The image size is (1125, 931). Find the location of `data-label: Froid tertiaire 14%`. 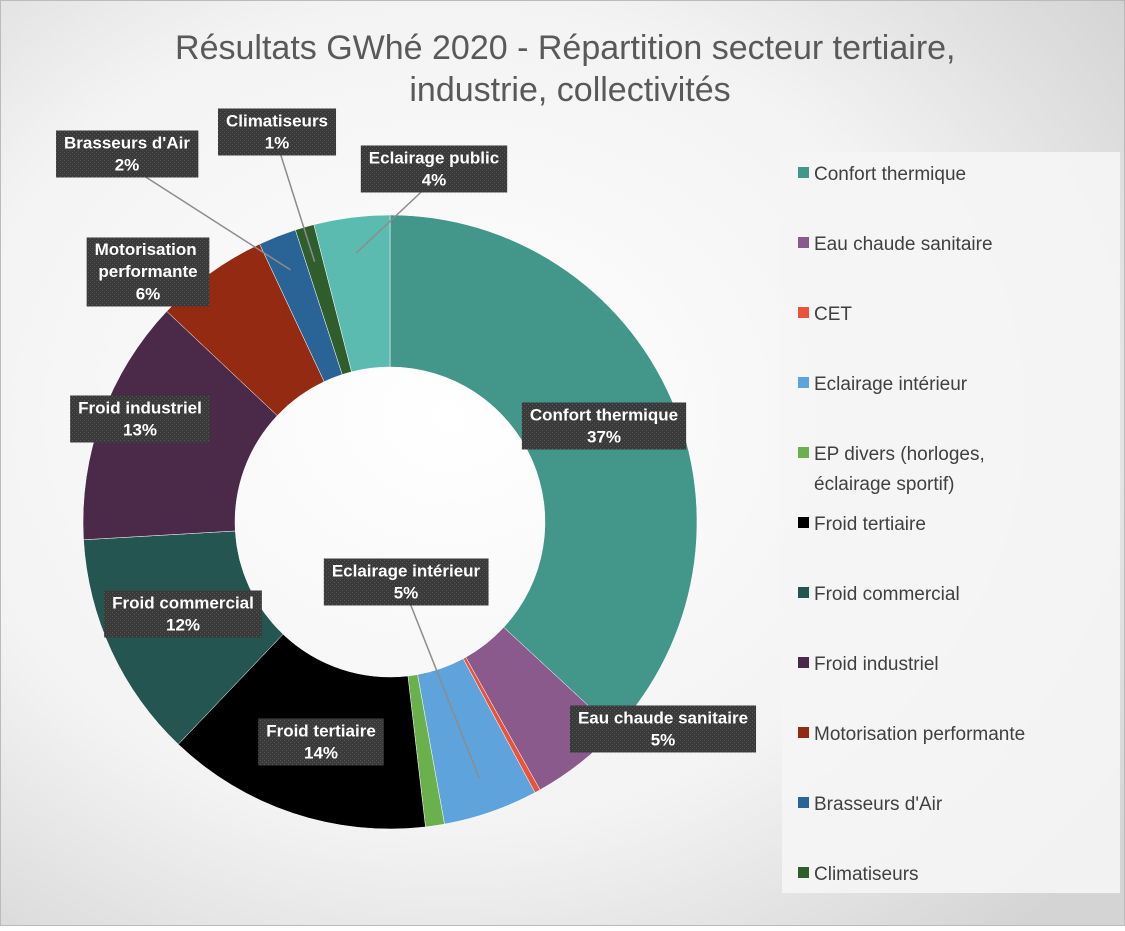

data-label: Froid tertiaire 14% is located at coordinates (321, 742).